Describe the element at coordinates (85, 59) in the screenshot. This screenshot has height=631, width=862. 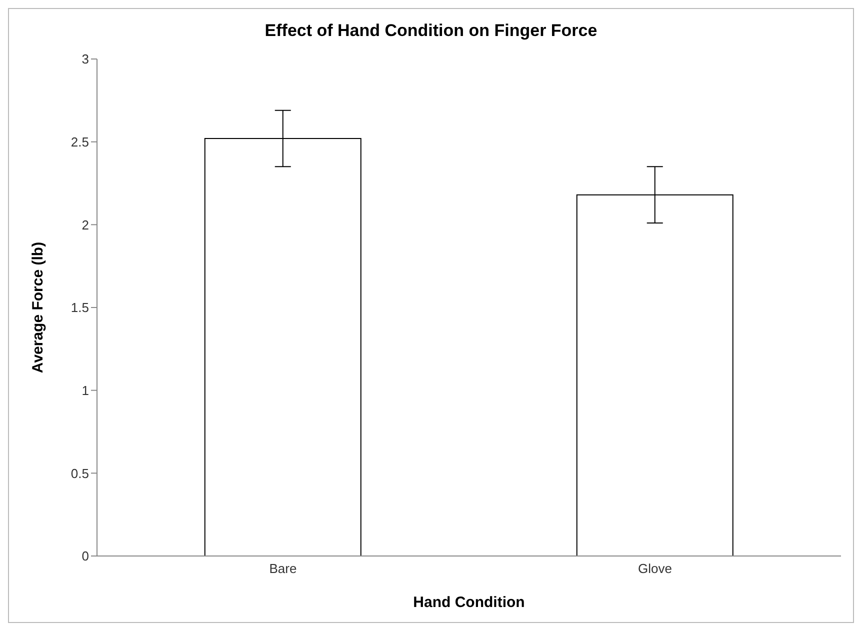
I see `y-tick-label: 3` at that location.